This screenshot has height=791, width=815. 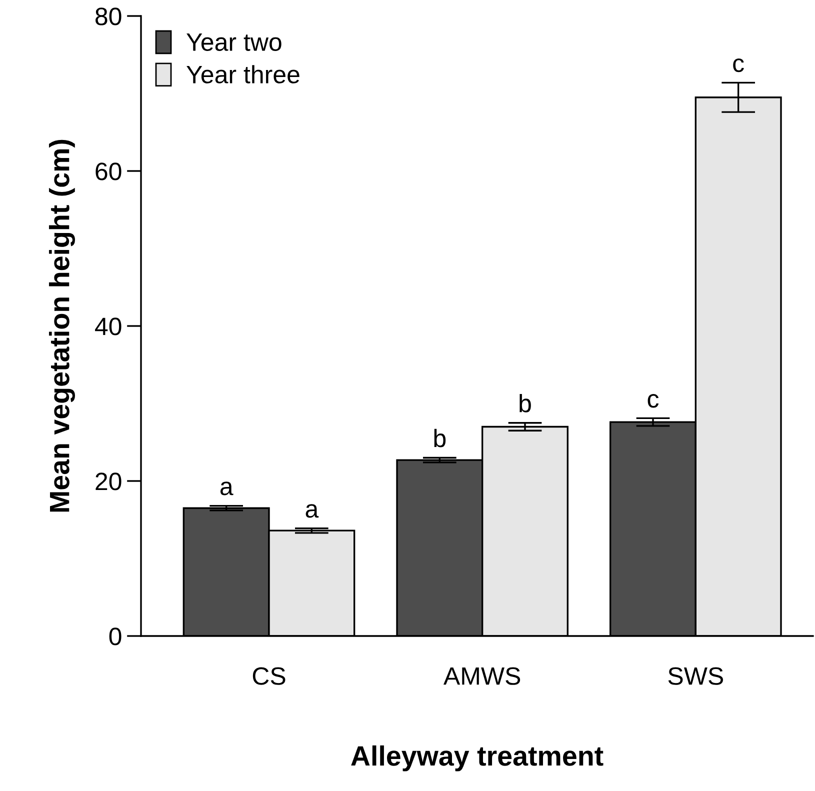 I want to click on x-axis-title: Alleyway treatment, so click(x=477, y=758).